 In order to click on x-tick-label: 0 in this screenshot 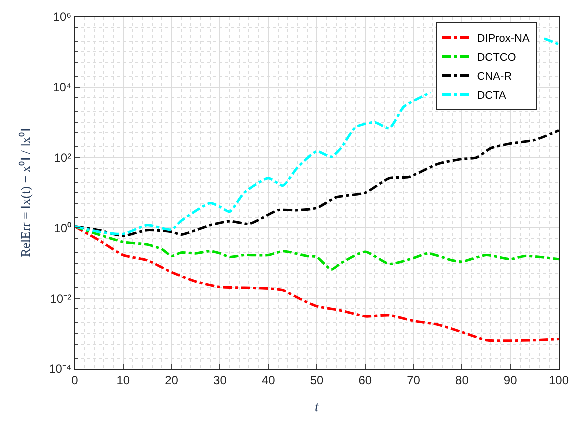, I will do `click(75, 380)`.